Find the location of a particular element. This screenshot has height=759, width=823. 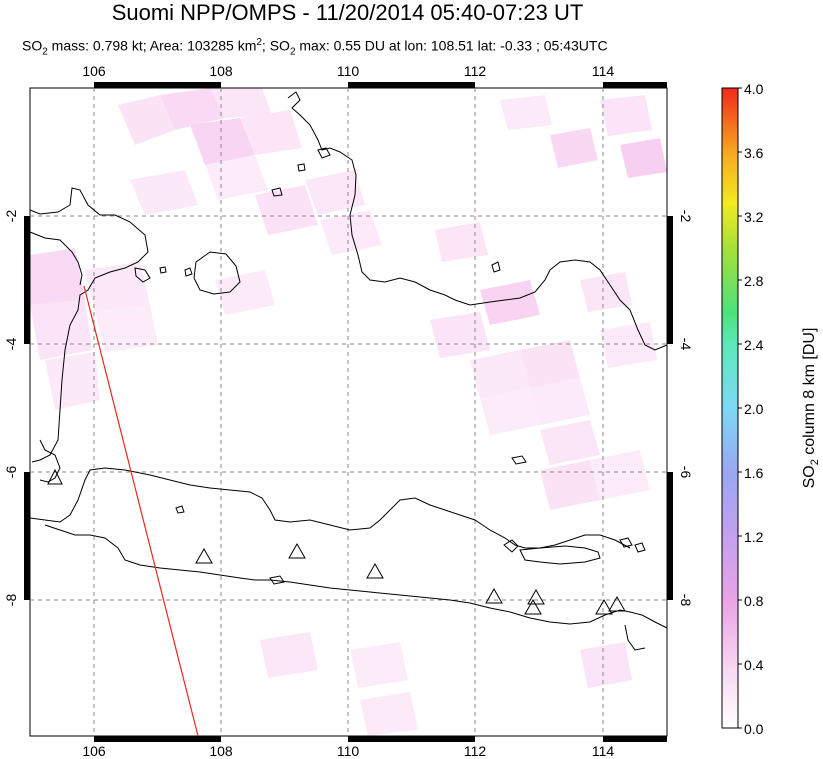

bangka-coast is located at coordinates (142, 275).